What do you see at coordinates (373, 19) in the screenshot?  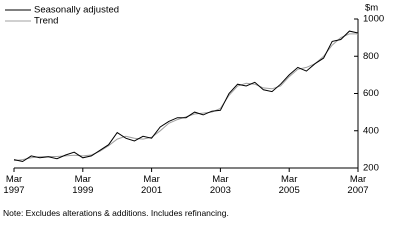 I see `y-tick-label: 1000` at bounding box center [373, 19].